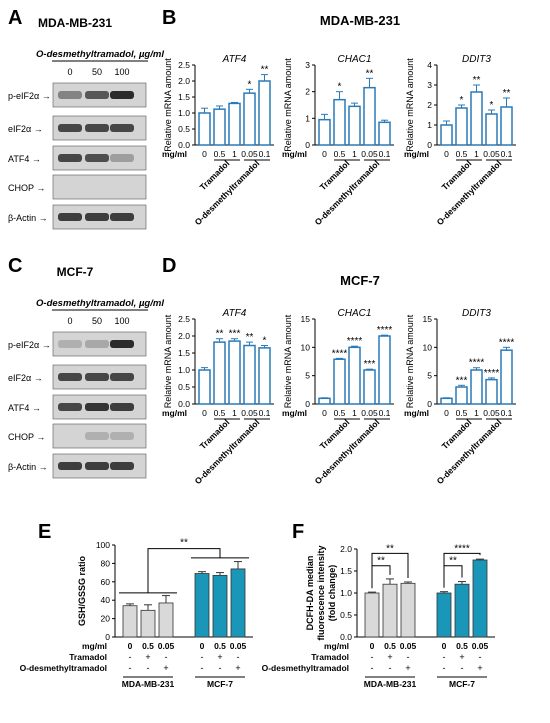  Describe the element at coordinates (298, 532) in the screenshot. I see `panel-letter-f: F` at that location.